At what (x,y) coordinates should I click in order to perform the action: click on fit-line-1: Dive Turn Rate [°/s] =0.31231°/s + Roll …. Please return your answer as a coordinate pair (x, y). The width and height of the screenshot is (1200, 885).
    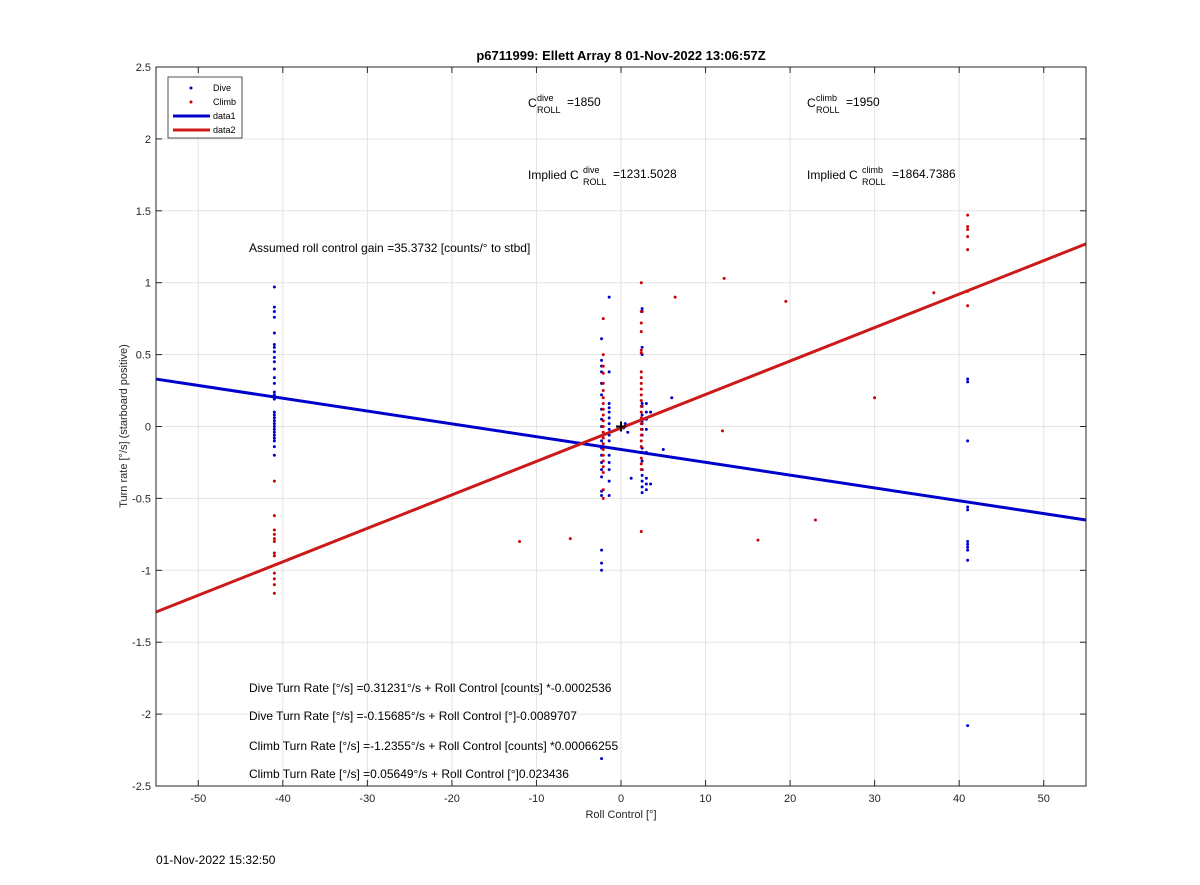
    Looking at the image, I should click on (430, 688).